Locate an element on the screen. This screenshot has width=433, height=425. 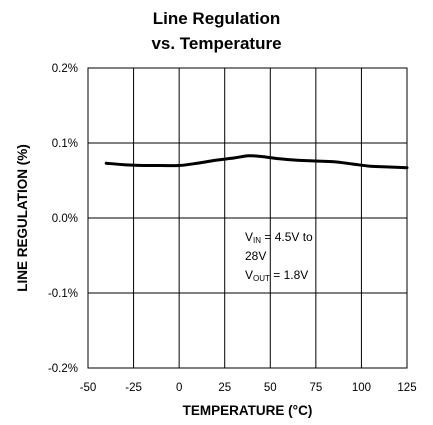
x-tick-label: 100 is located at coordinates (361, 388).